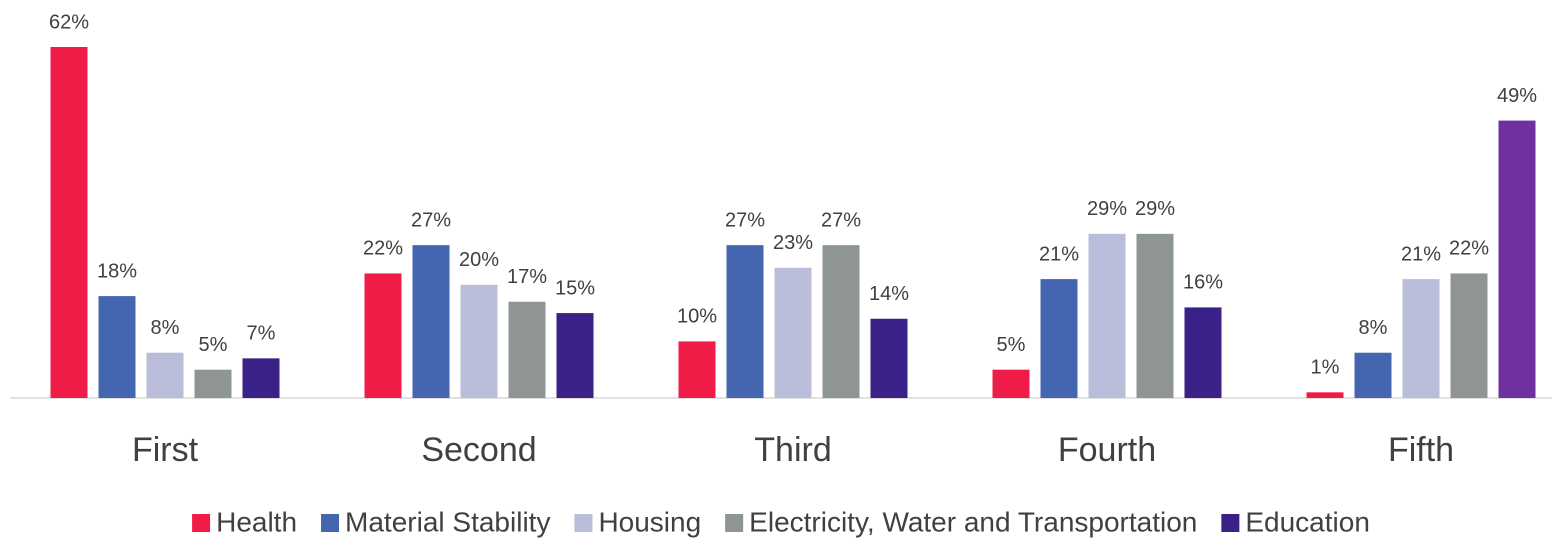  I want to click on x-tick-label: Third, so click(792, 450).